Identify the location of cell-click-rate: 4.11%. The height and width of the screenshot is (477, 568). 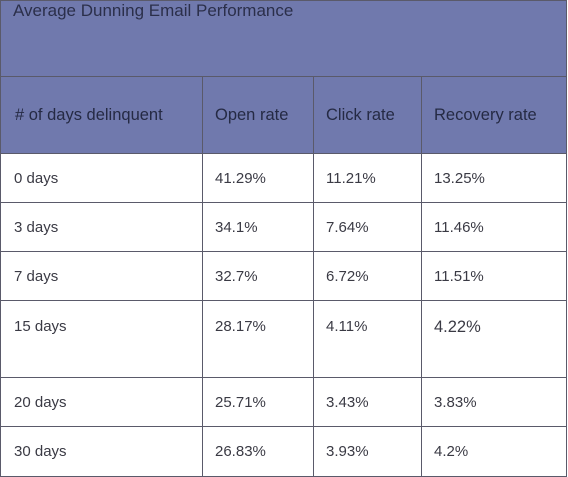
(367, 339).